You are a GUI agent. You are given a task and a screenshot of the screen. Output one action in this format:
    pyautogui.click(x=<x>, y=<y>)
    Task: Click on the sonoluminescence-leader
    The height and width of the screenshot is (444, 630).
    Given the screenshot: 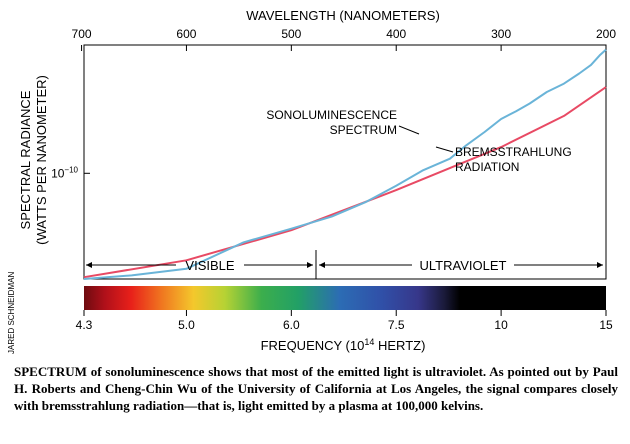 What is the action you would take?
    pyautogui.click(x=409, y=130)
    